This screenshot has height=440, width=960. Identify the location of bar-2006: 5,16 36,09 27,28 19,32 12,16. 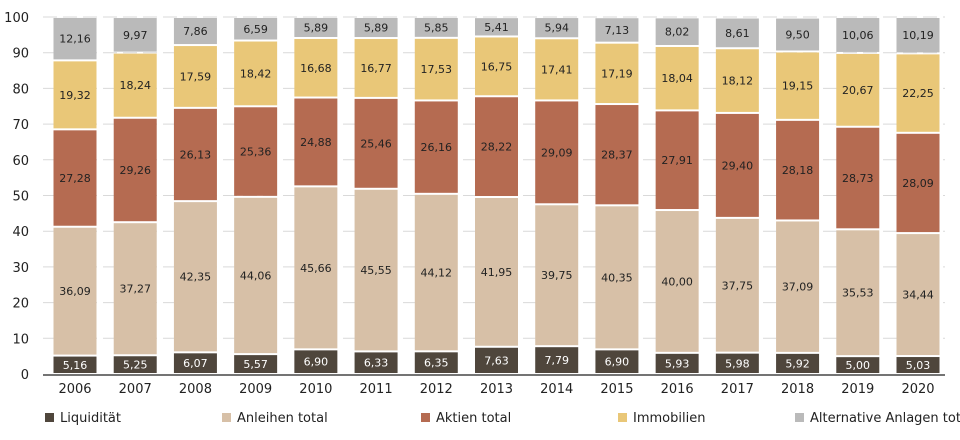
(75, 195).